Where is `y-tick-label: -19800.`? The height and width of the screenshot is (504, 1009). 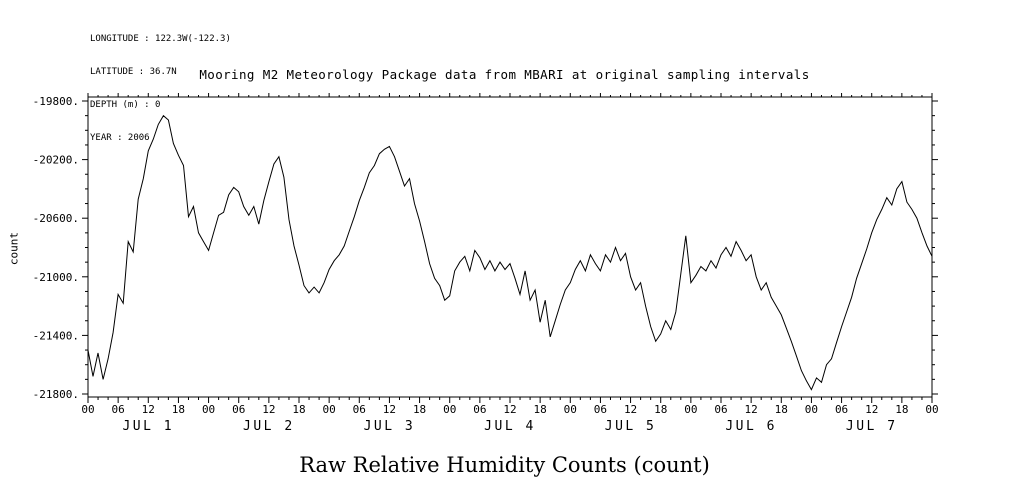 y-tick-label: -19800. is located at coordinates (56, 101).